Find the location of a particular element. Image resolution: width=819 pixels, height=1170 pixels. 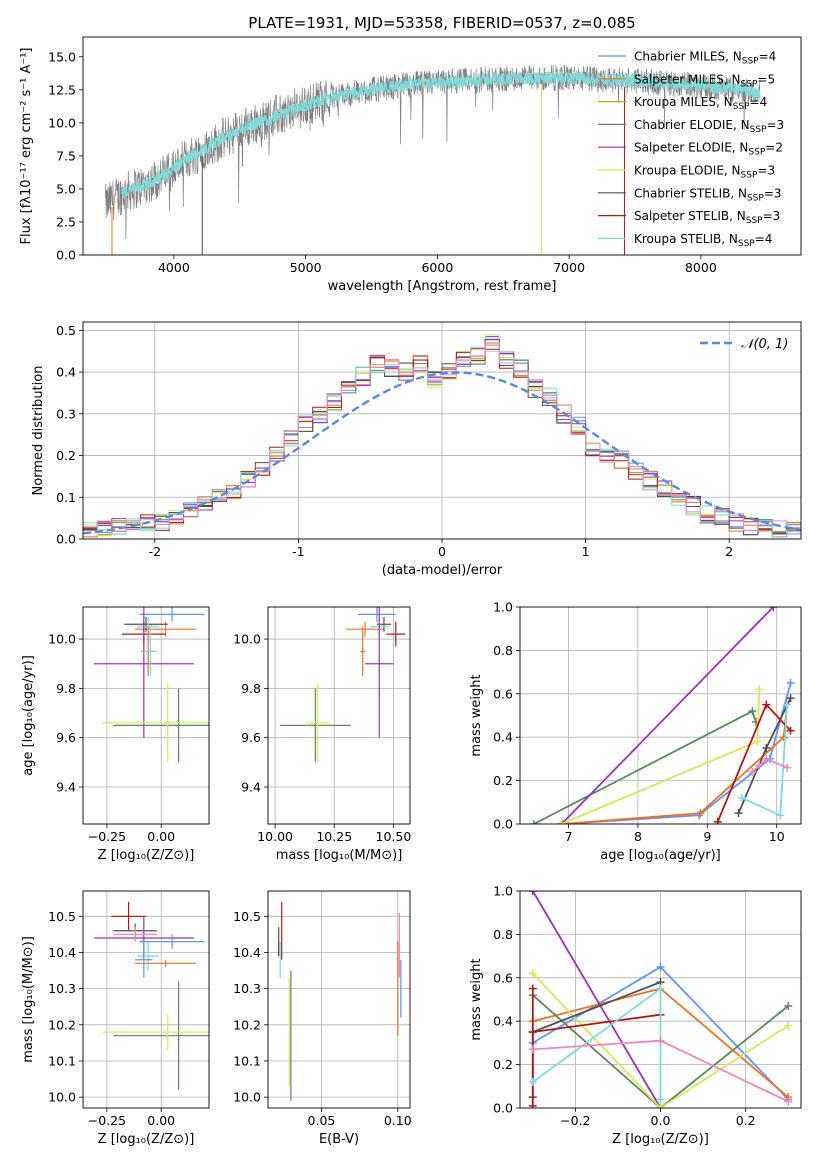

x-axis-label: mass [log₁₀(M/M⊙)] is located at coordinates (339, 855).